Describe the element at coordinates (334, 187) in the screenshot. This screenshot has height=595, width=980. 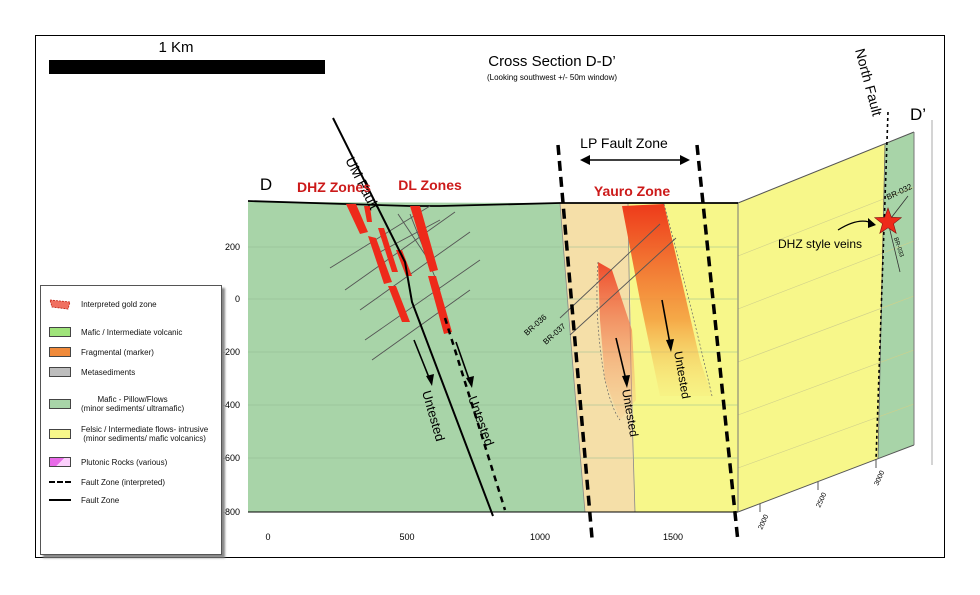
I see `dhz-zones-label: DHZ Zones` at that location.